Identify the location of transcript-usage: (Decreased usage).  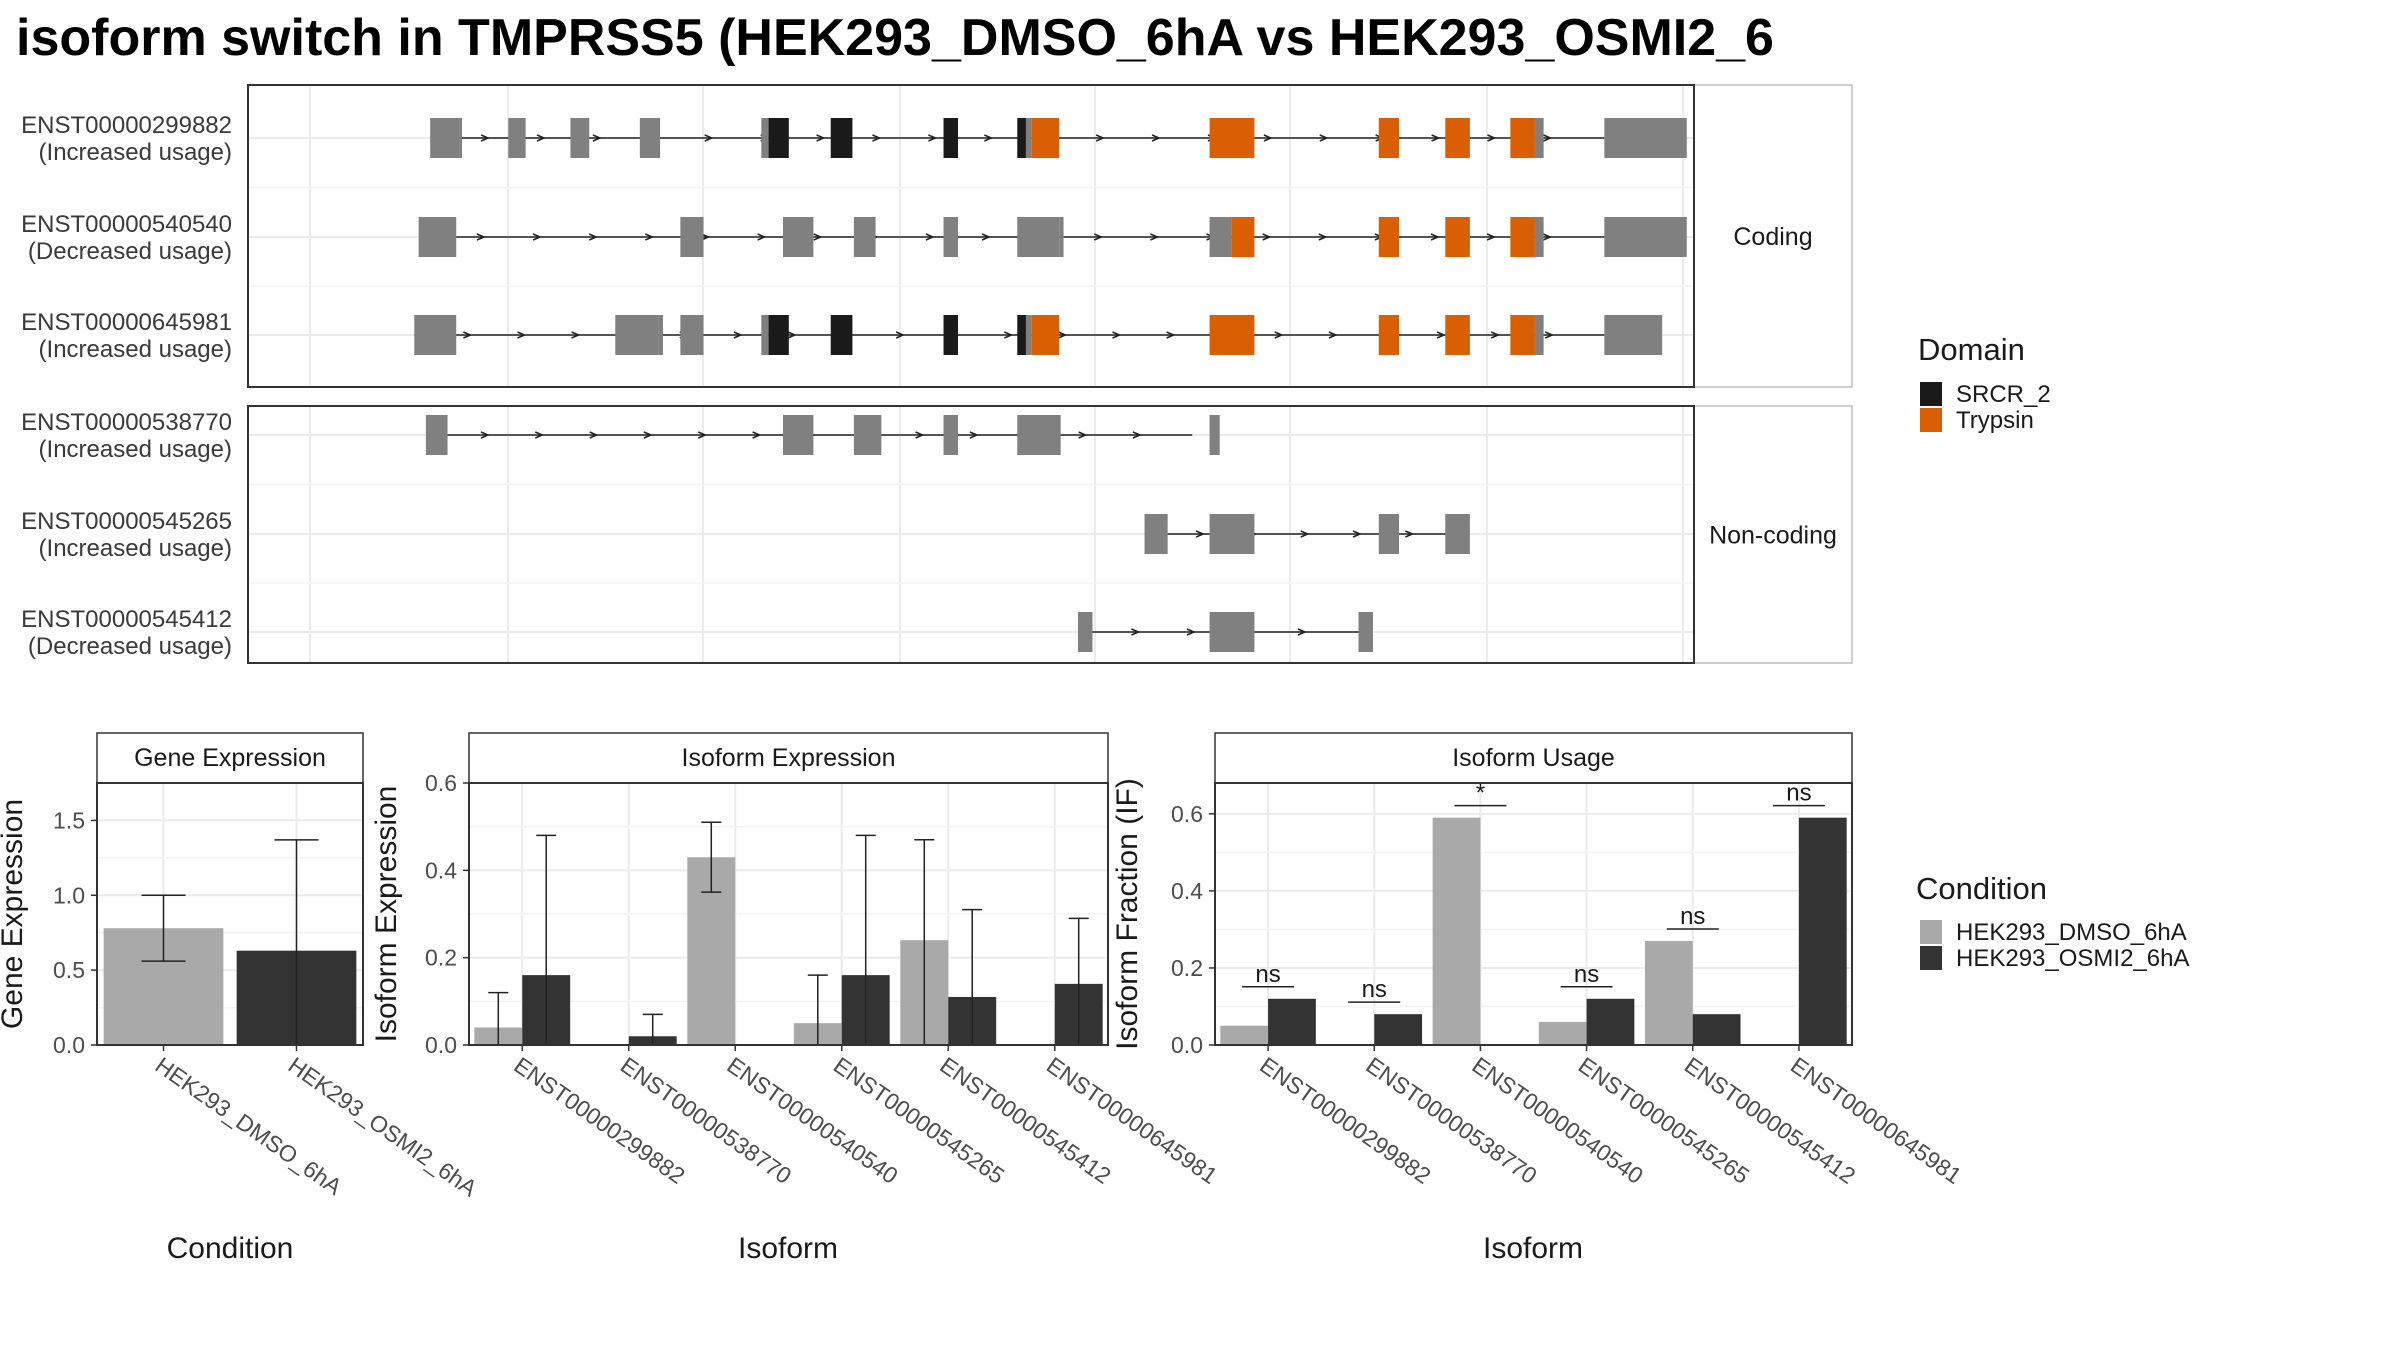
(130, 251).